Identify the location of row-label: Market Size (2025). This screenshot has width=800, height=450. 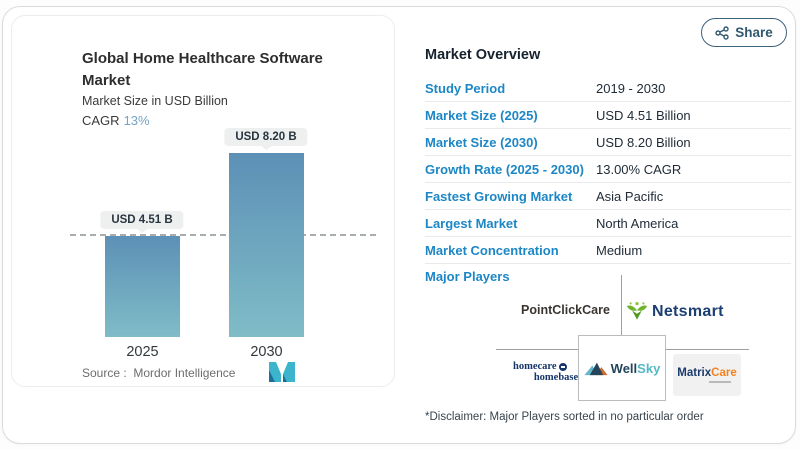
(481, 115).